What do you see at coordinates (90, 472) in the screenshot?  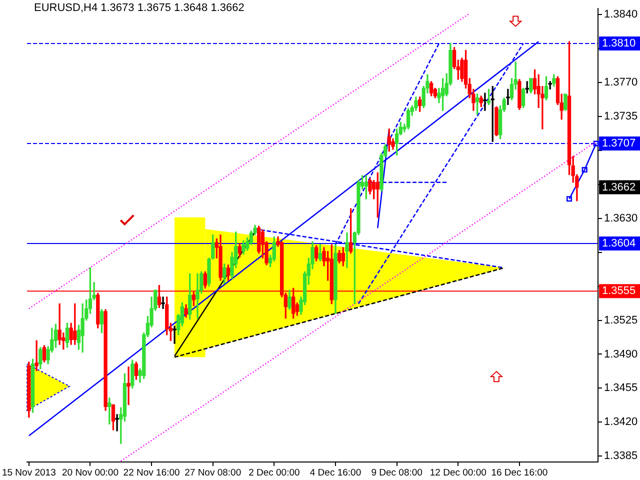 I see `x-tick-label: 20 Nov 00:00` at bounding box center [90, 472].